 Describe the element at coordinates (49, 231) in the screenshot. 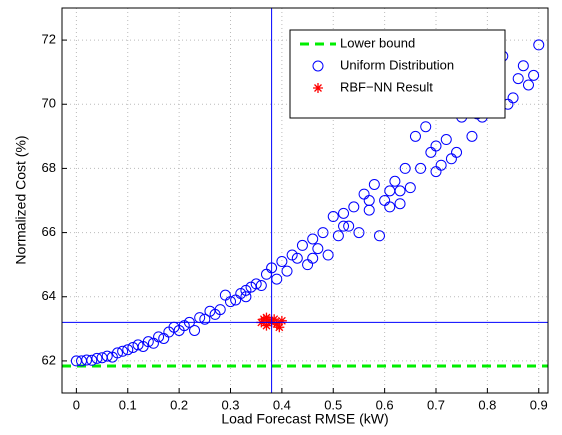

I see `y-tick-label: 66` at that location.